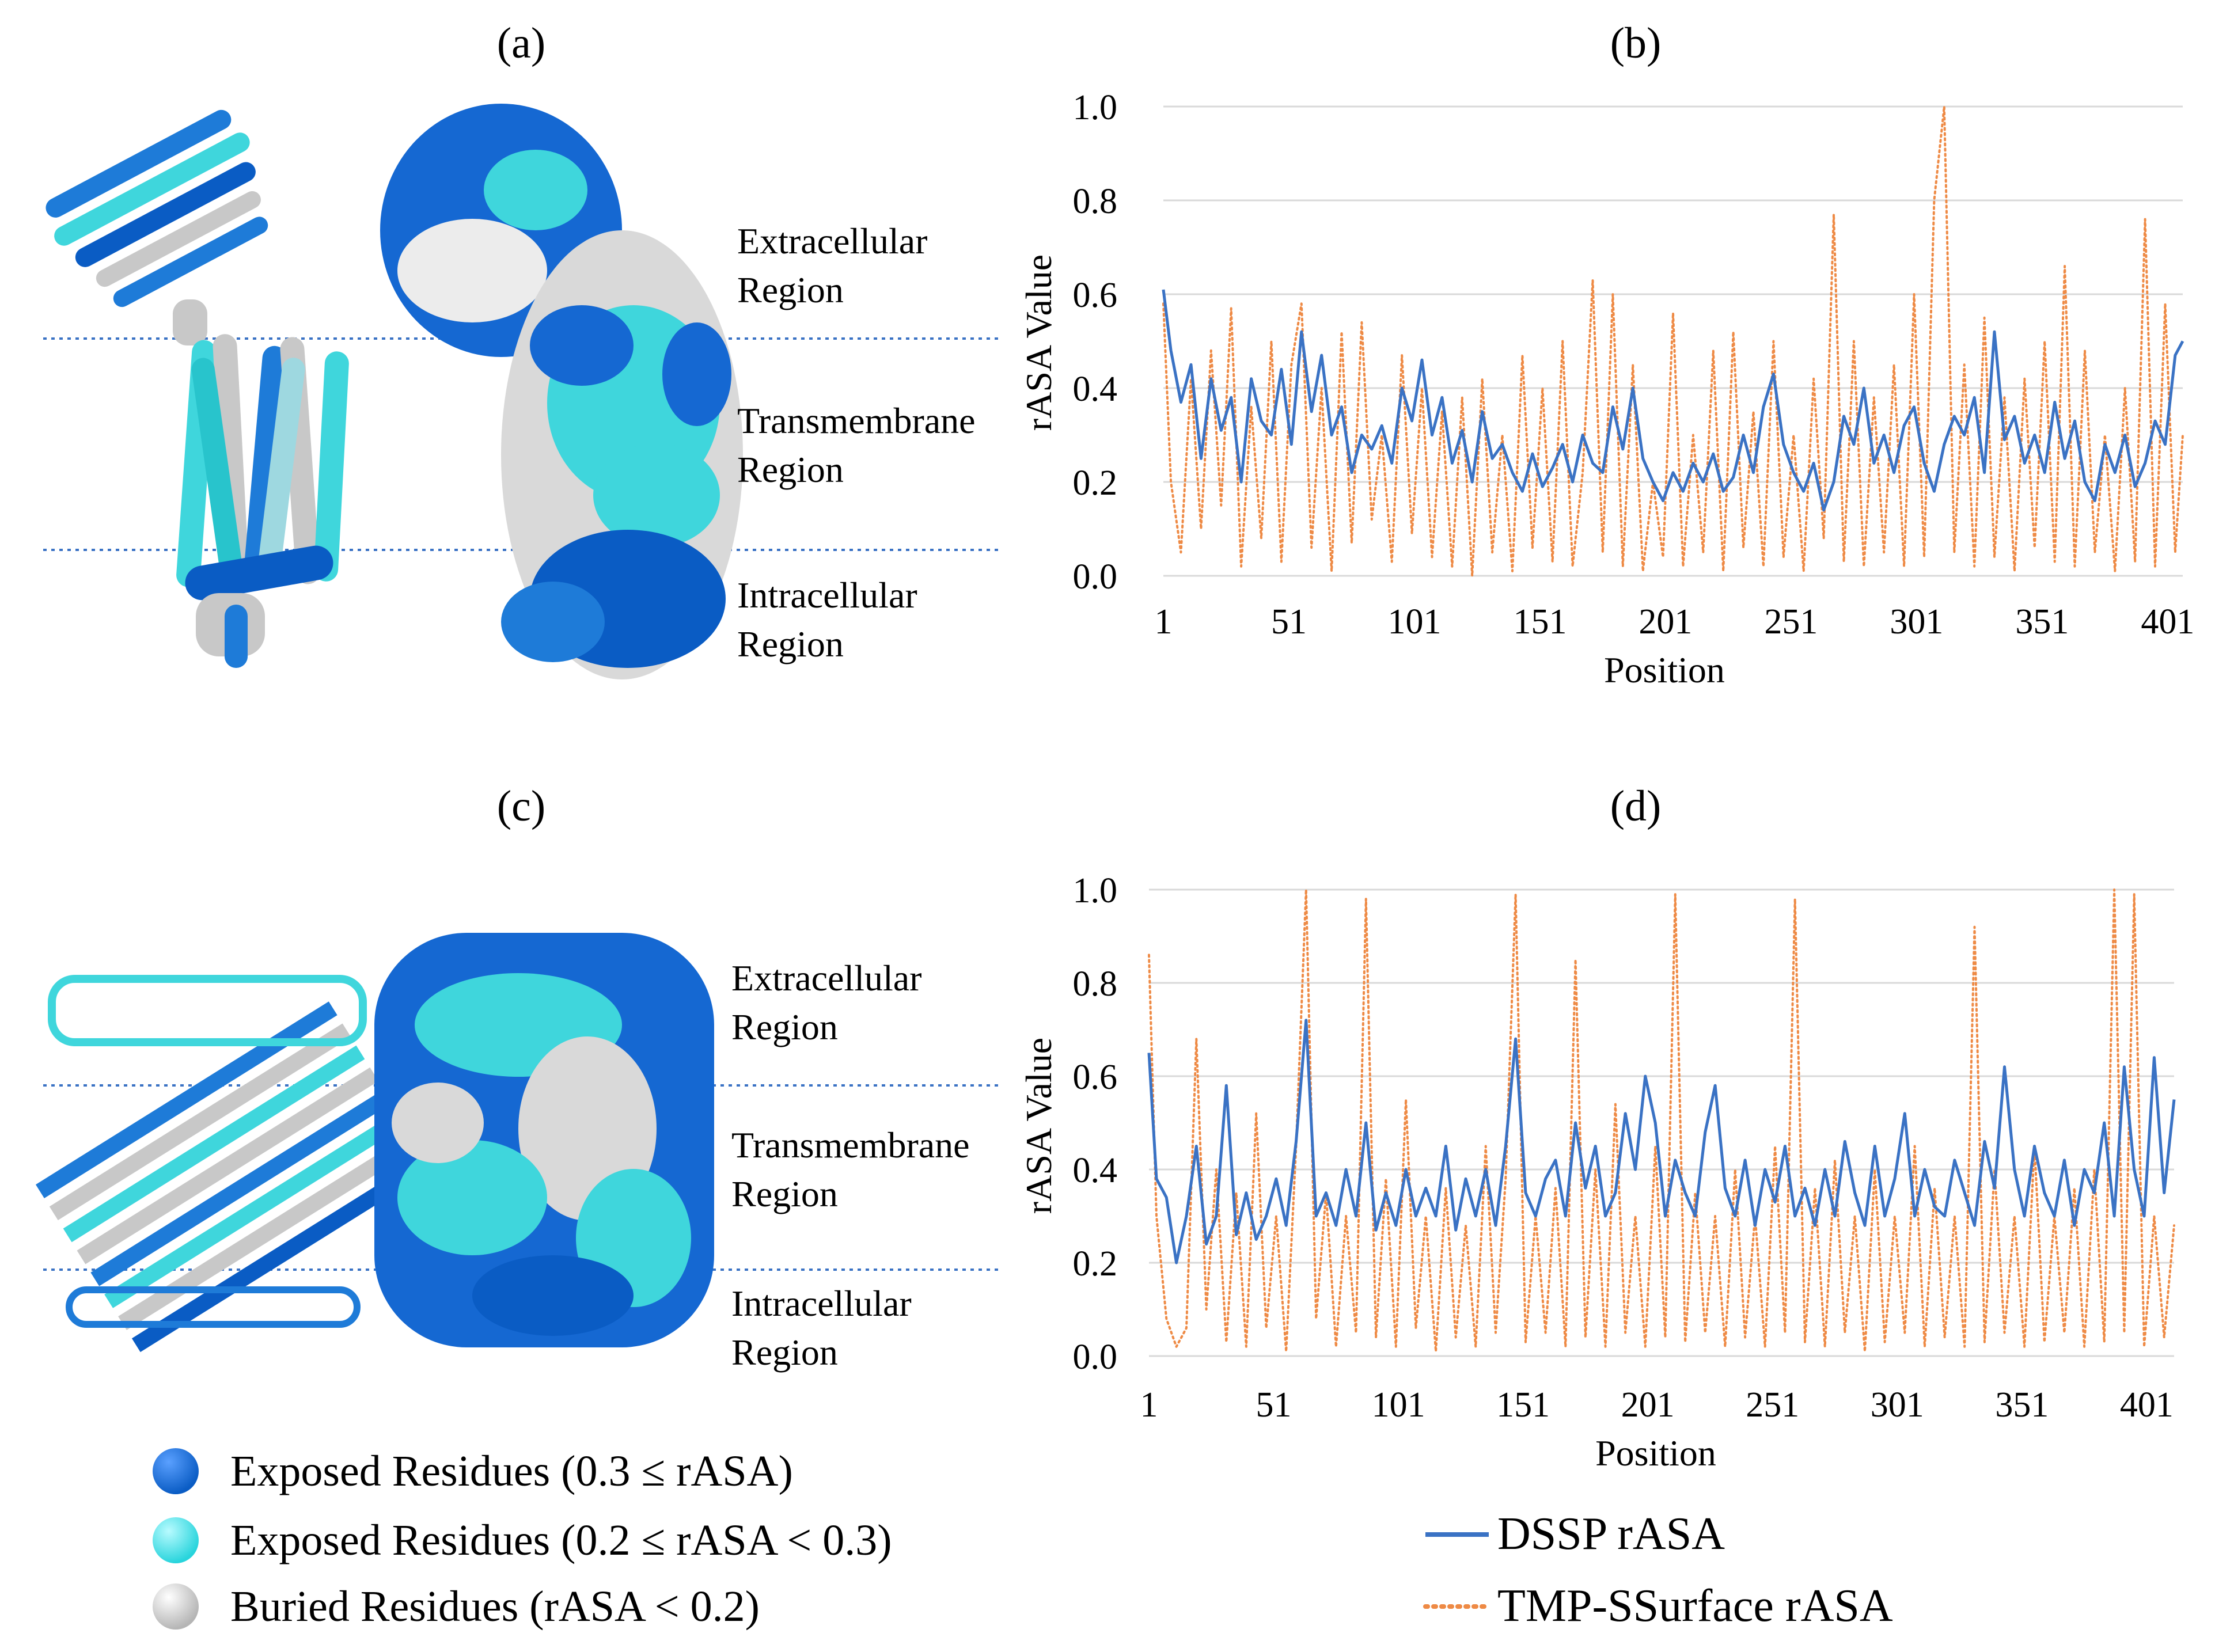 The image size is (2215, 1652). Describe the element at coordinates (1095, 1357) in the screenshot. I see `ytick-label-d-0: 0.0` at that location.